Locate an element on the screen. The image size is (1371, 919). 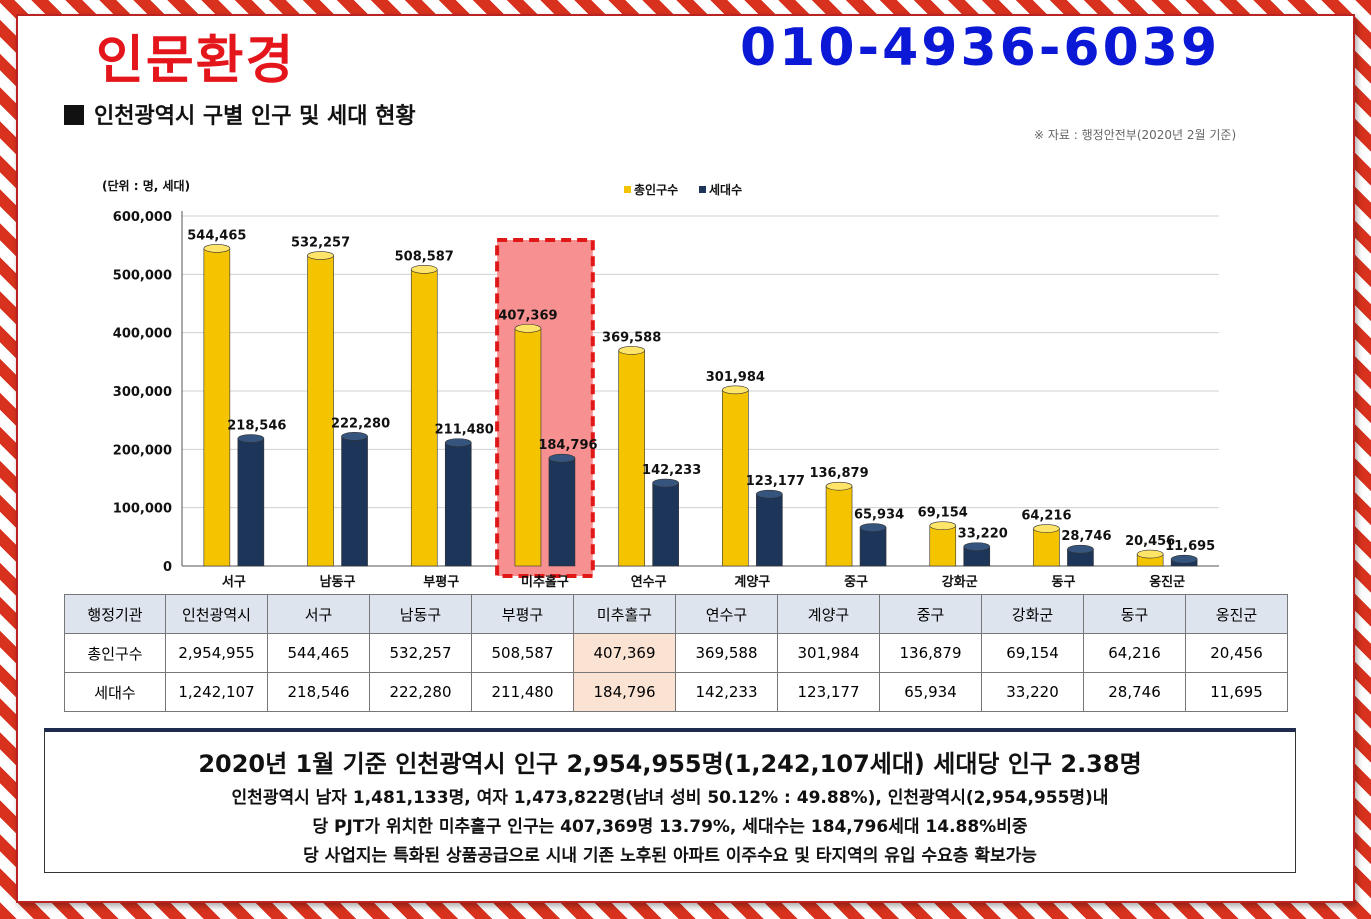
table-cell: 123,177 is located at coordinates (828, 692).